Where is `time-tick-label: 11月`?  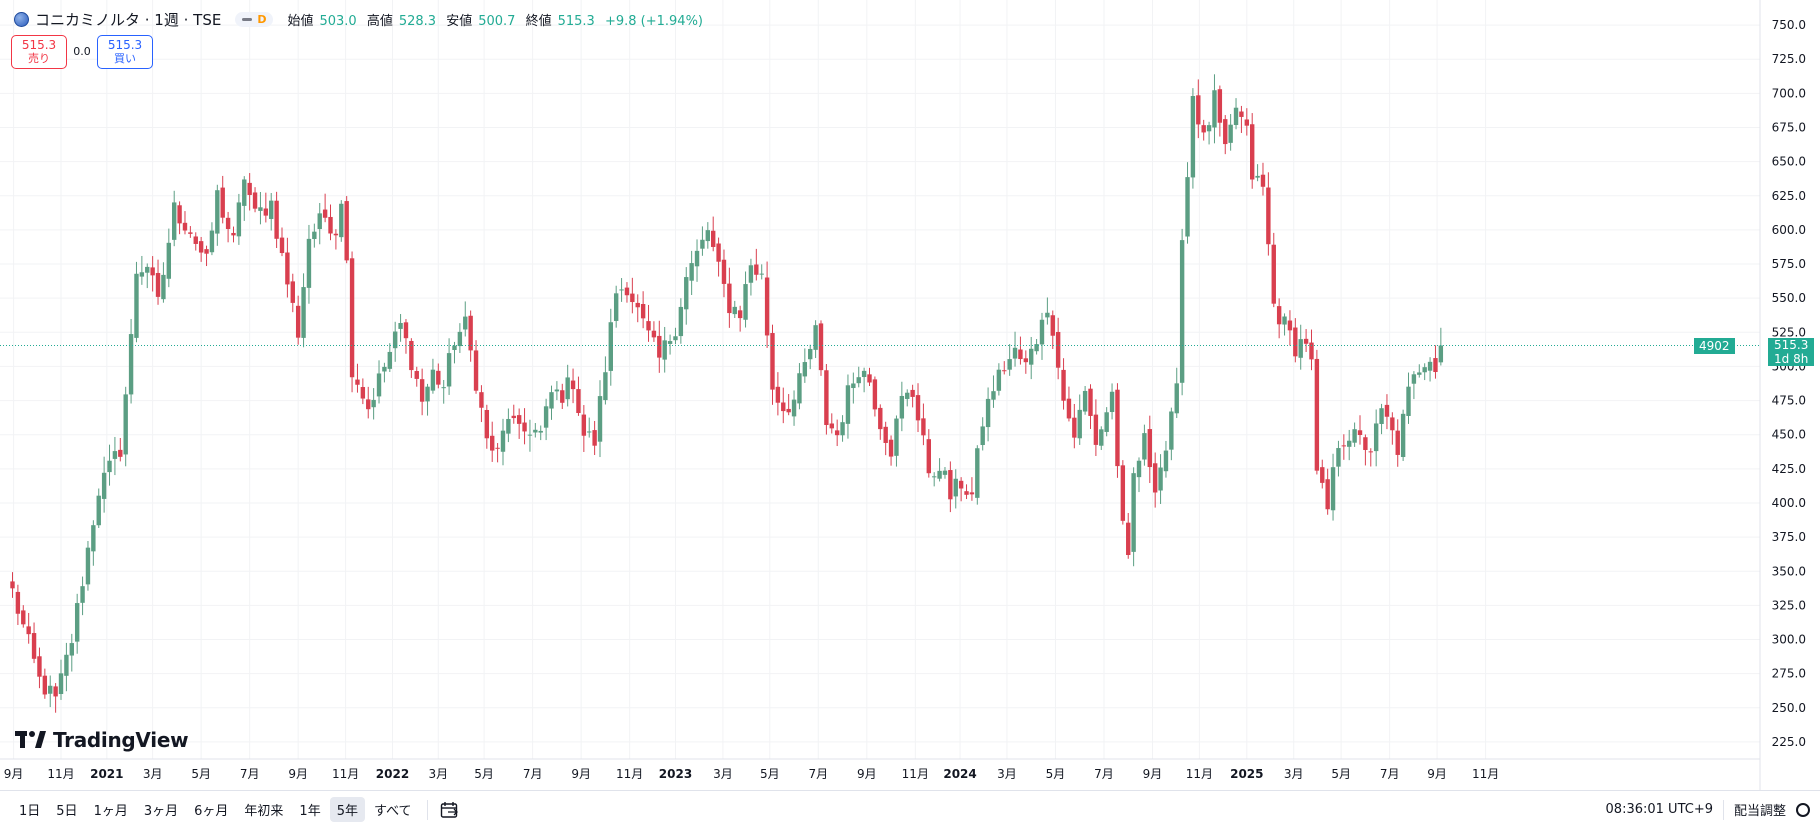
time-tick-label: 11月 is located at coordinates (1485, 774).